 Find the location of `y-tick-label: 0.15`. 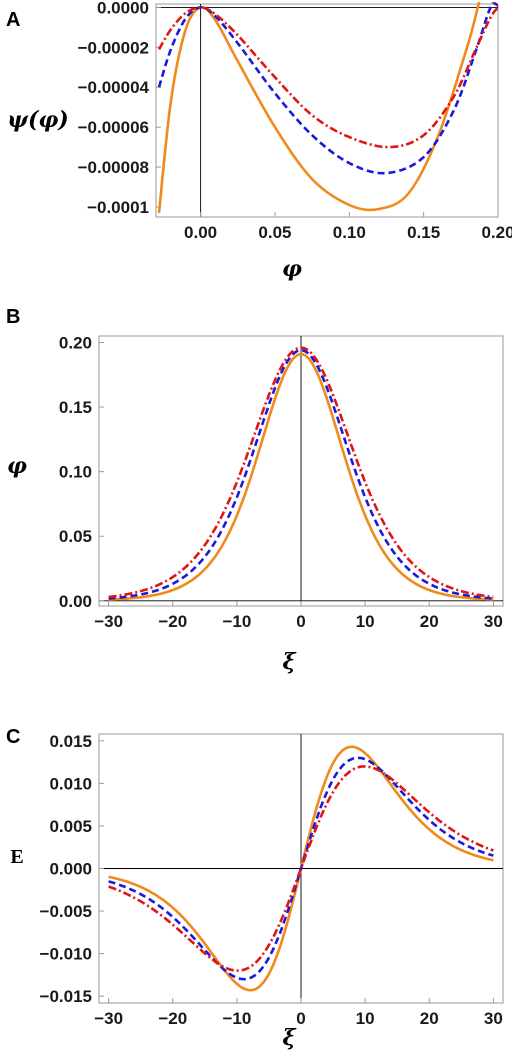

y-tick-label: 0.15 is located at coordinates (75, 407).